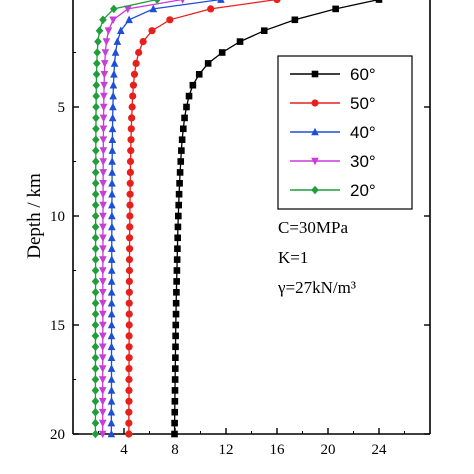 The image size is (474, 474). What do you see at coordinates (57, 326) in the screenshot?
I see `y-tick-label: 15` at bounding box center [57, 326].